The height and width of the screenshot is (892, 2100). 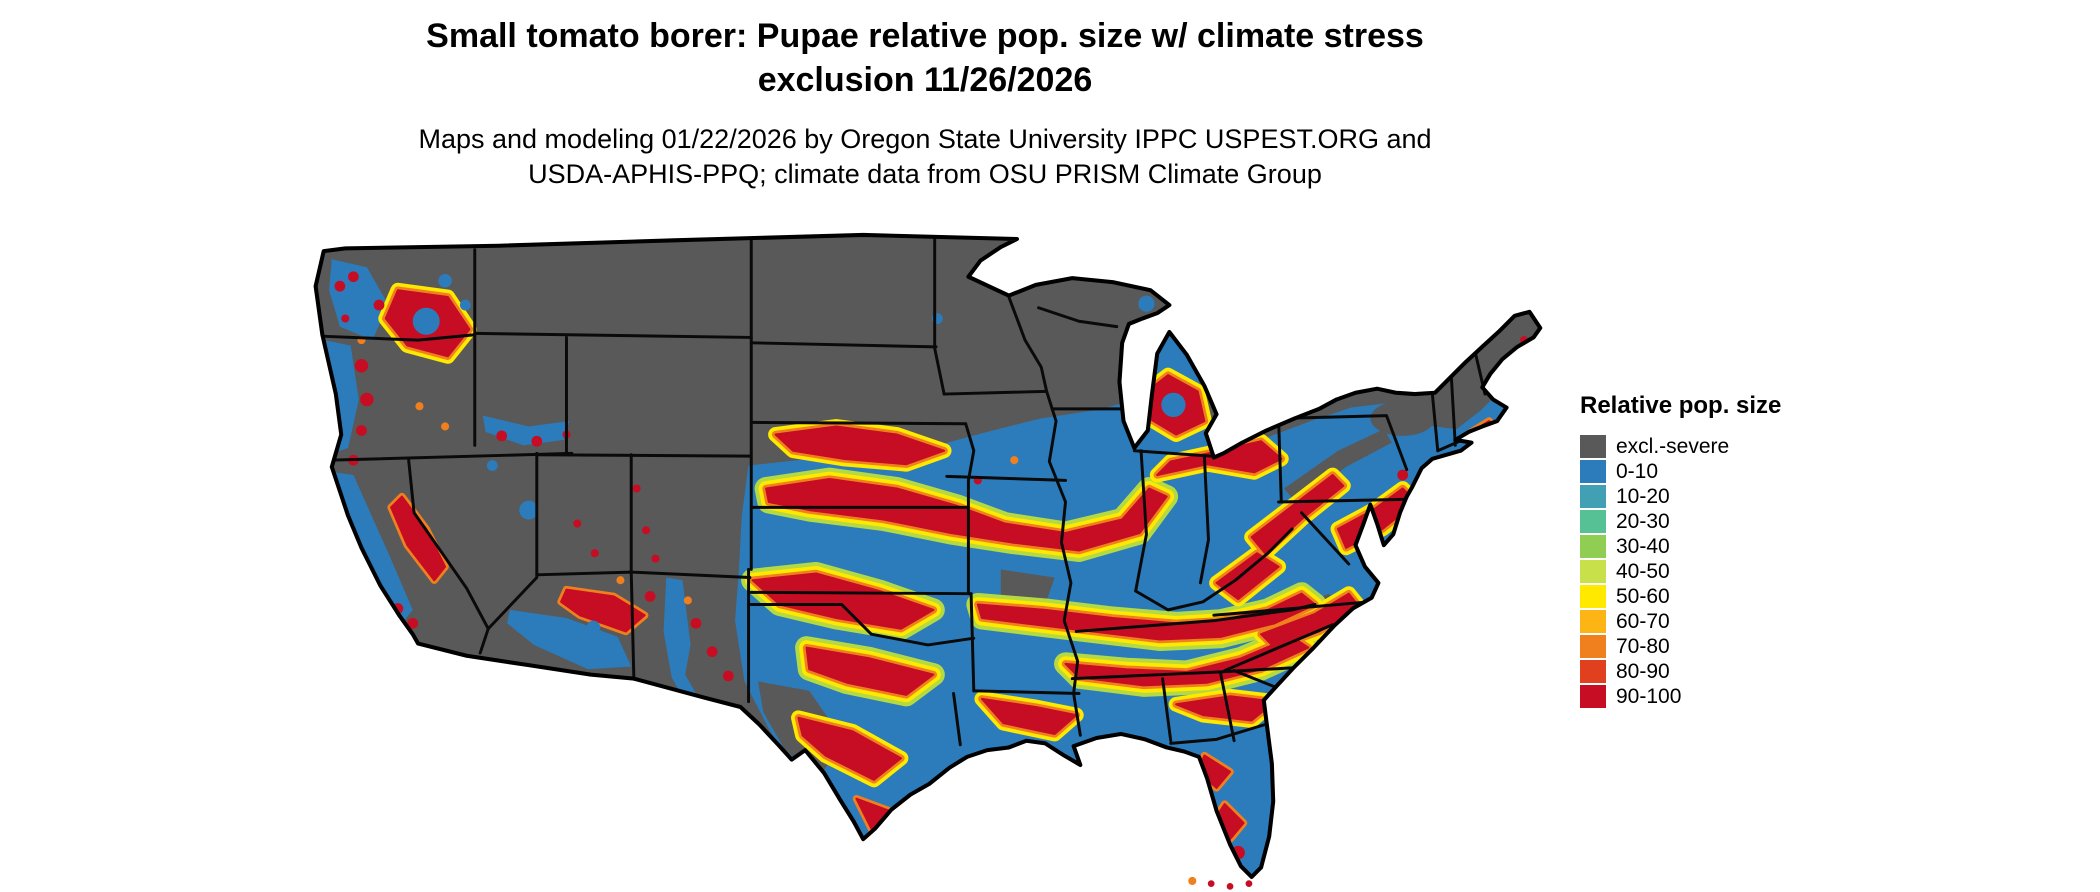 I want to click on legend-item: 80-90, so click(x=1680, y=671).